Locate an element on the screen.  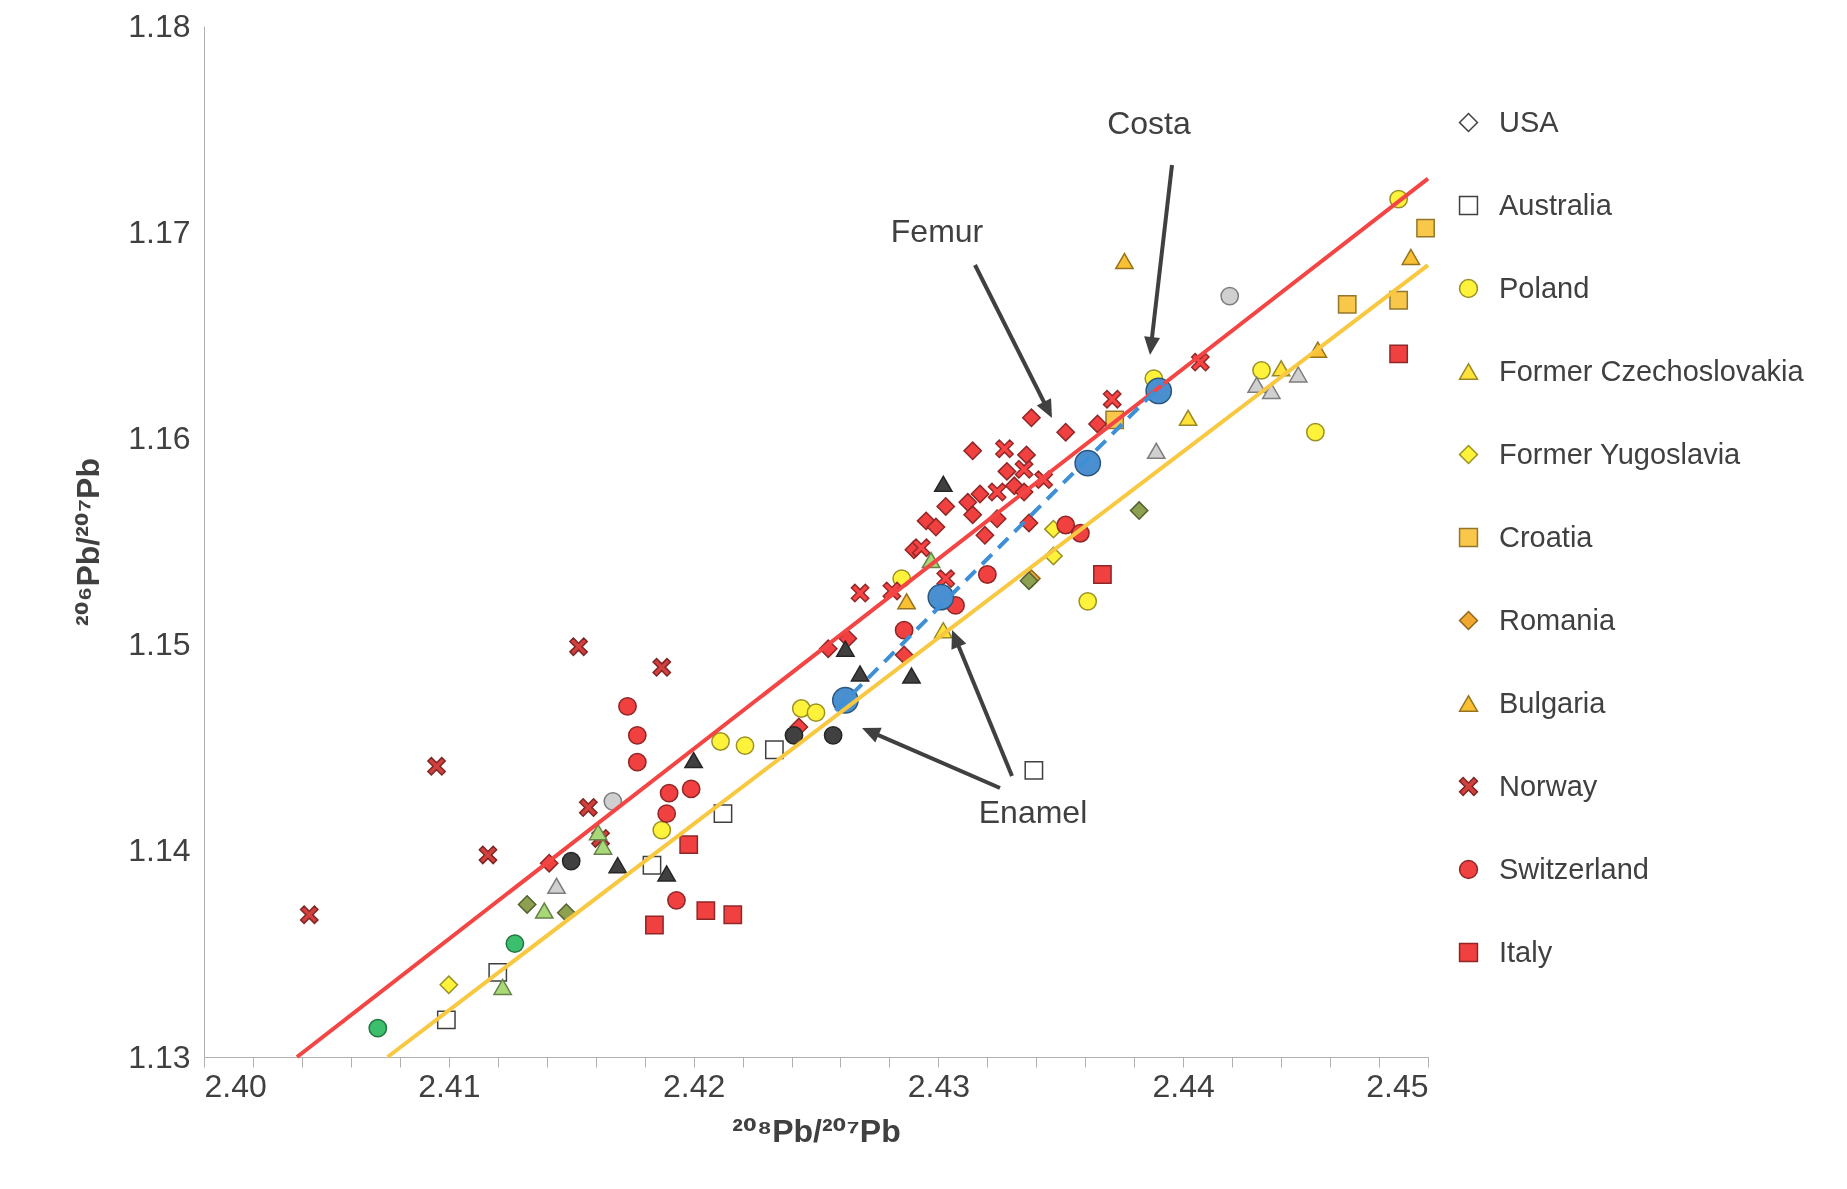
y-axis-title: ²⁰⁶Pb/²⁰⁷Pb is located at coordinates (88, 542).